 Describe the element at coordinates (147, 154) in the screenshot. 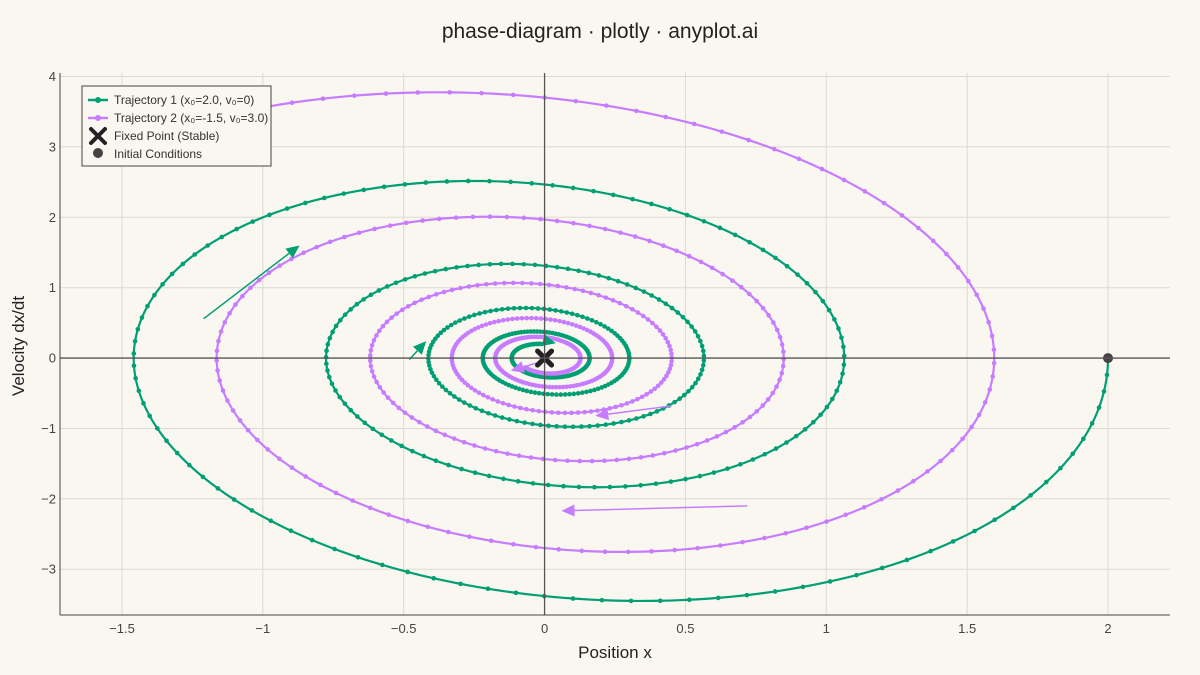

I see `legend-item-initial-conditions: Initial Conditions` at that location.